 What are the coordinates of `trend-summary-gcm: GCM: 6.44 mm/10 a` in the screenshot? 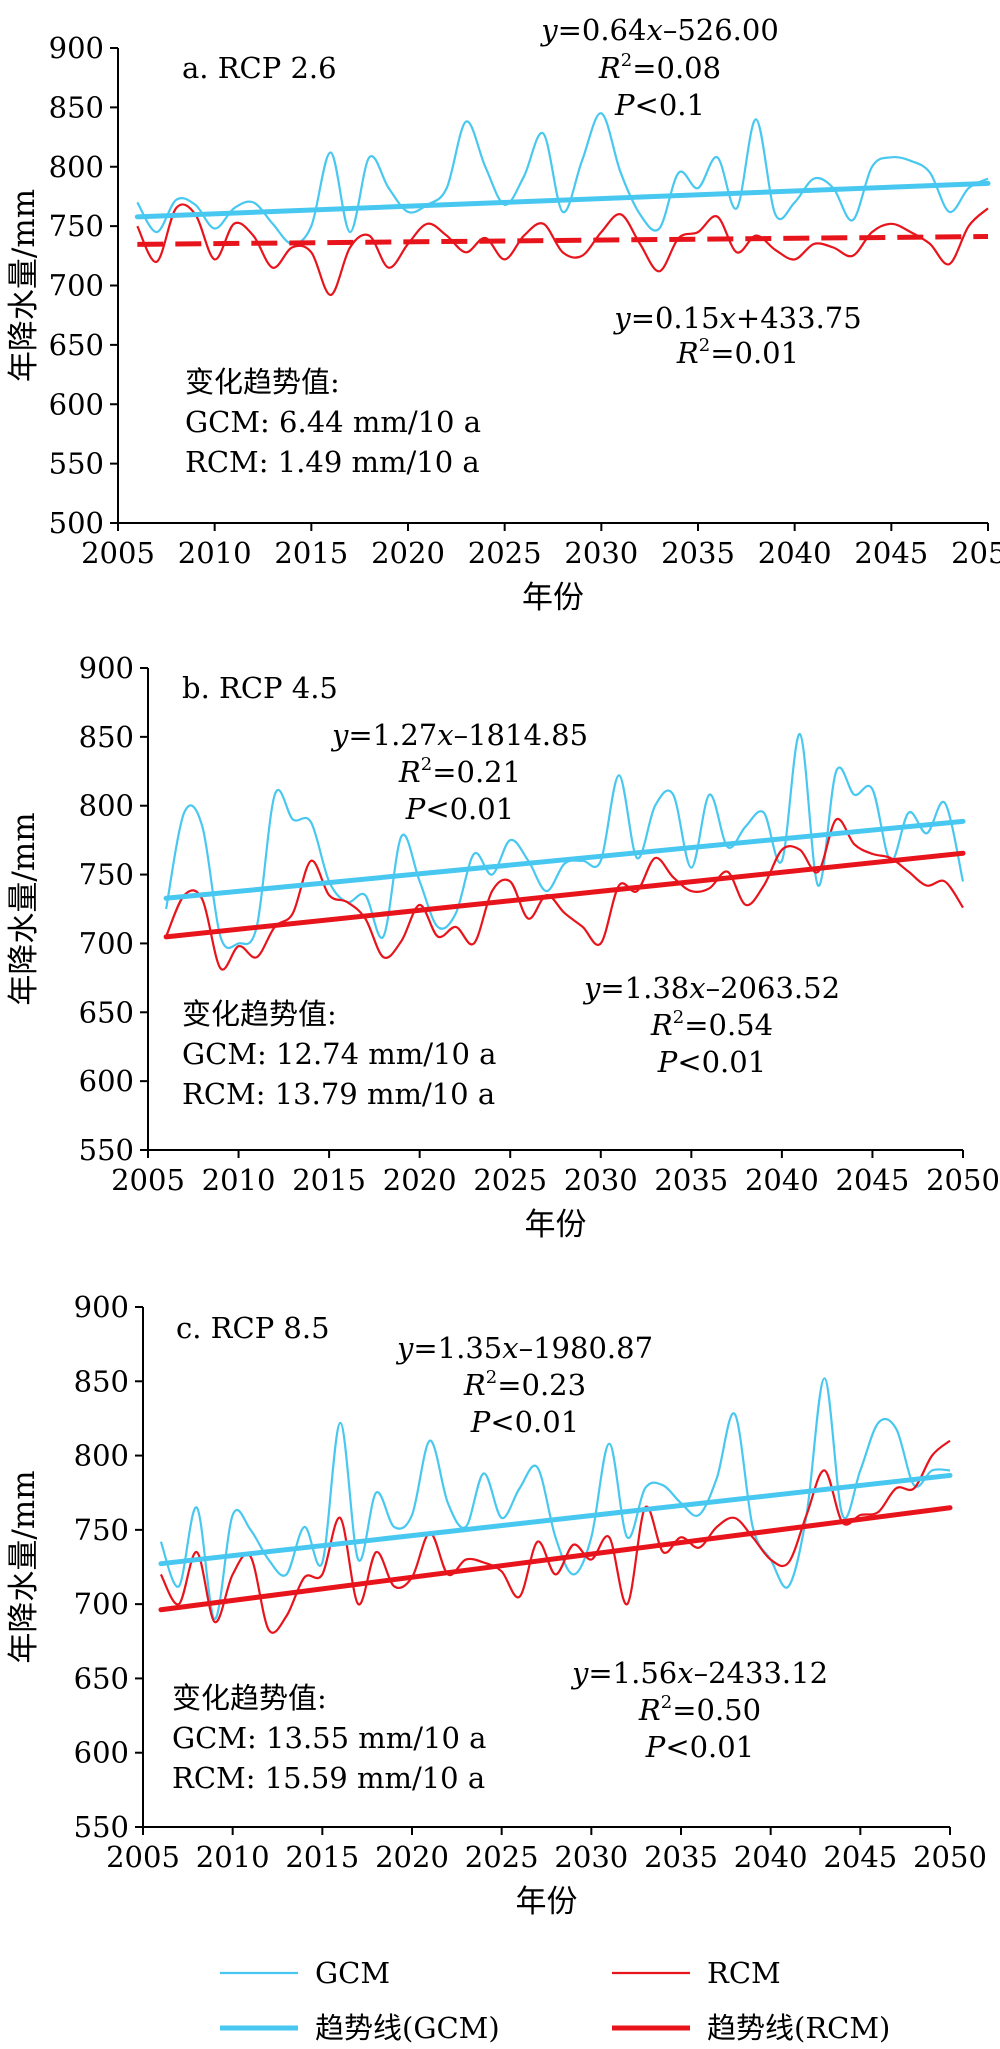 It's located at (333, 422).